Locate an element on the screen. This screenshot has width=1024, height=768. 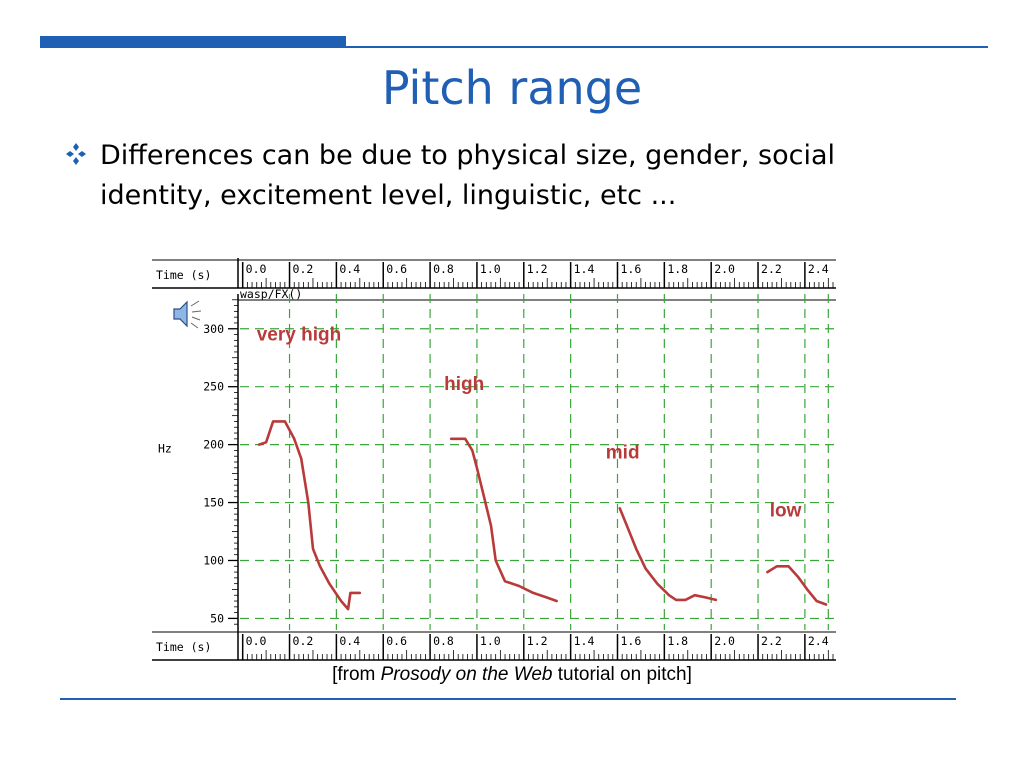
series-label: very high is located at coordinates (299, 334).